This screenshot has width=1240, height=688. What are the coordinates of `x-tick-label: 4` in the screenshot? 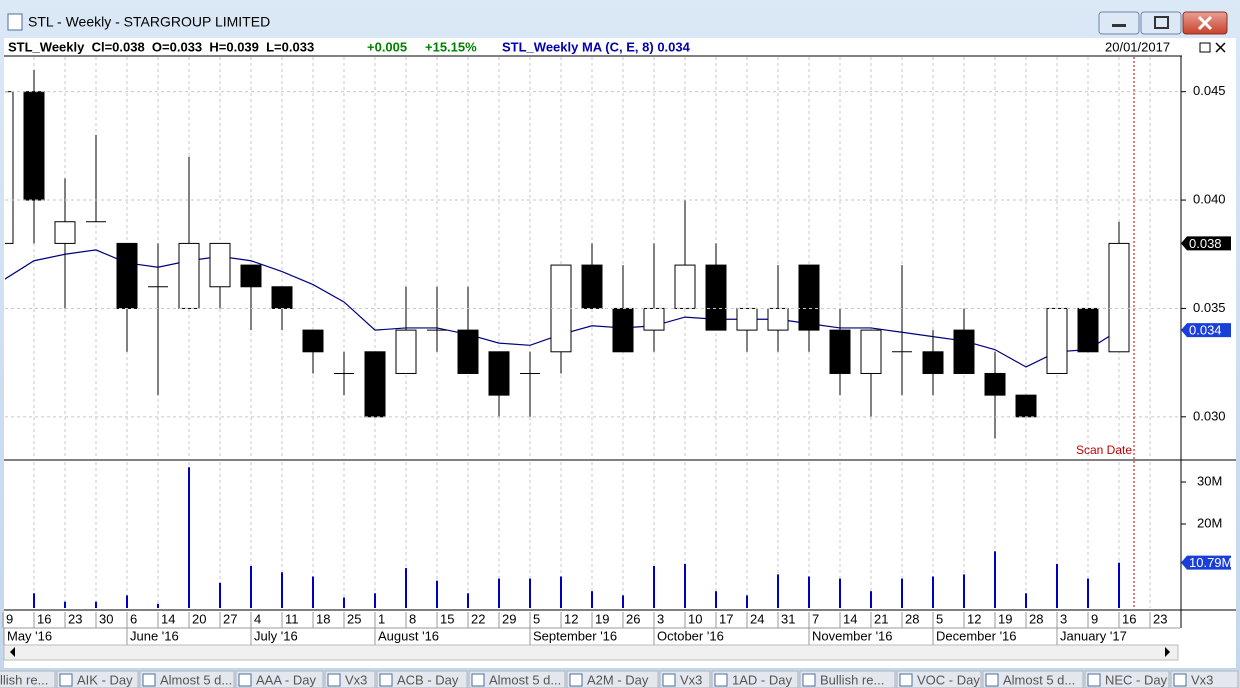 It's located at (257, 618).